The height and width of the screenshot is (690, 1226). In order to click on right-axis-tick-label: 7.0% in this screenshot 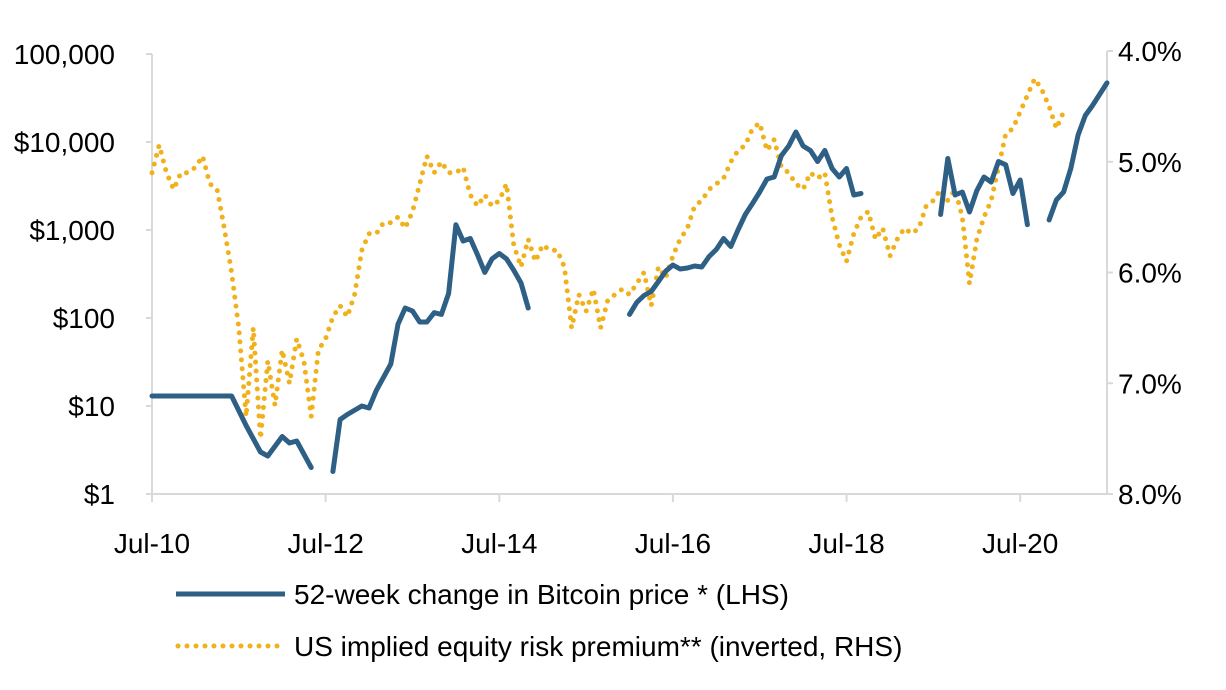, I will do `click(1150, 383)`.